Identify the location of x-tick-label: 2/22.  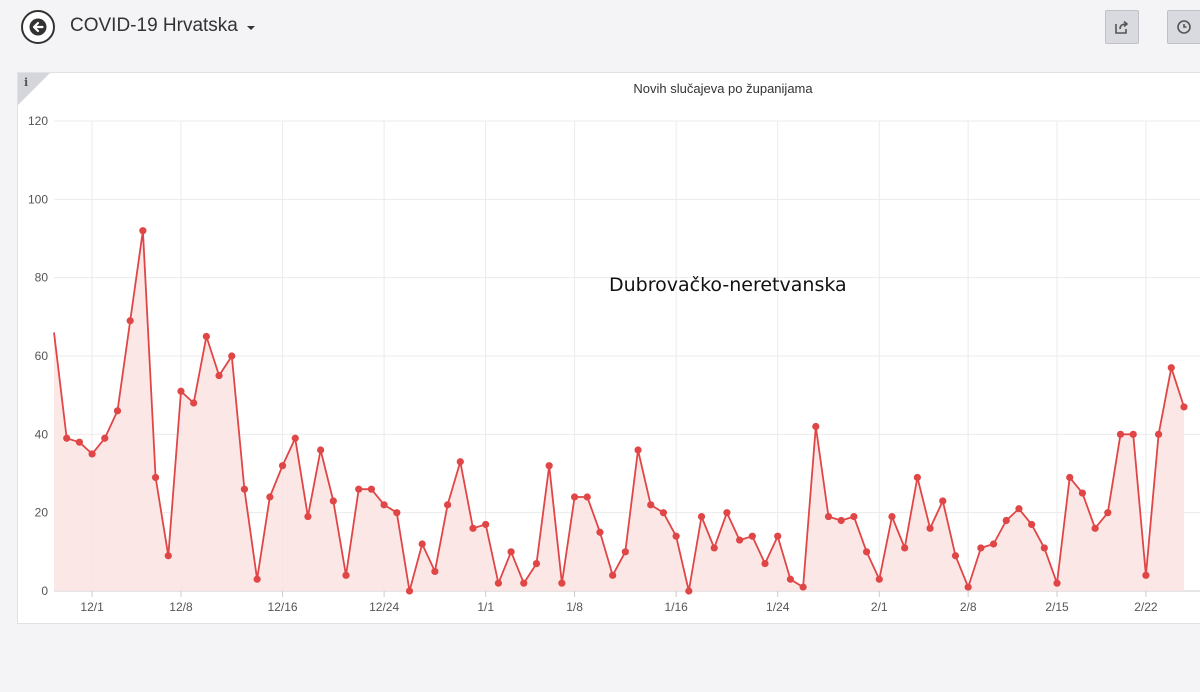
(1146, 607).